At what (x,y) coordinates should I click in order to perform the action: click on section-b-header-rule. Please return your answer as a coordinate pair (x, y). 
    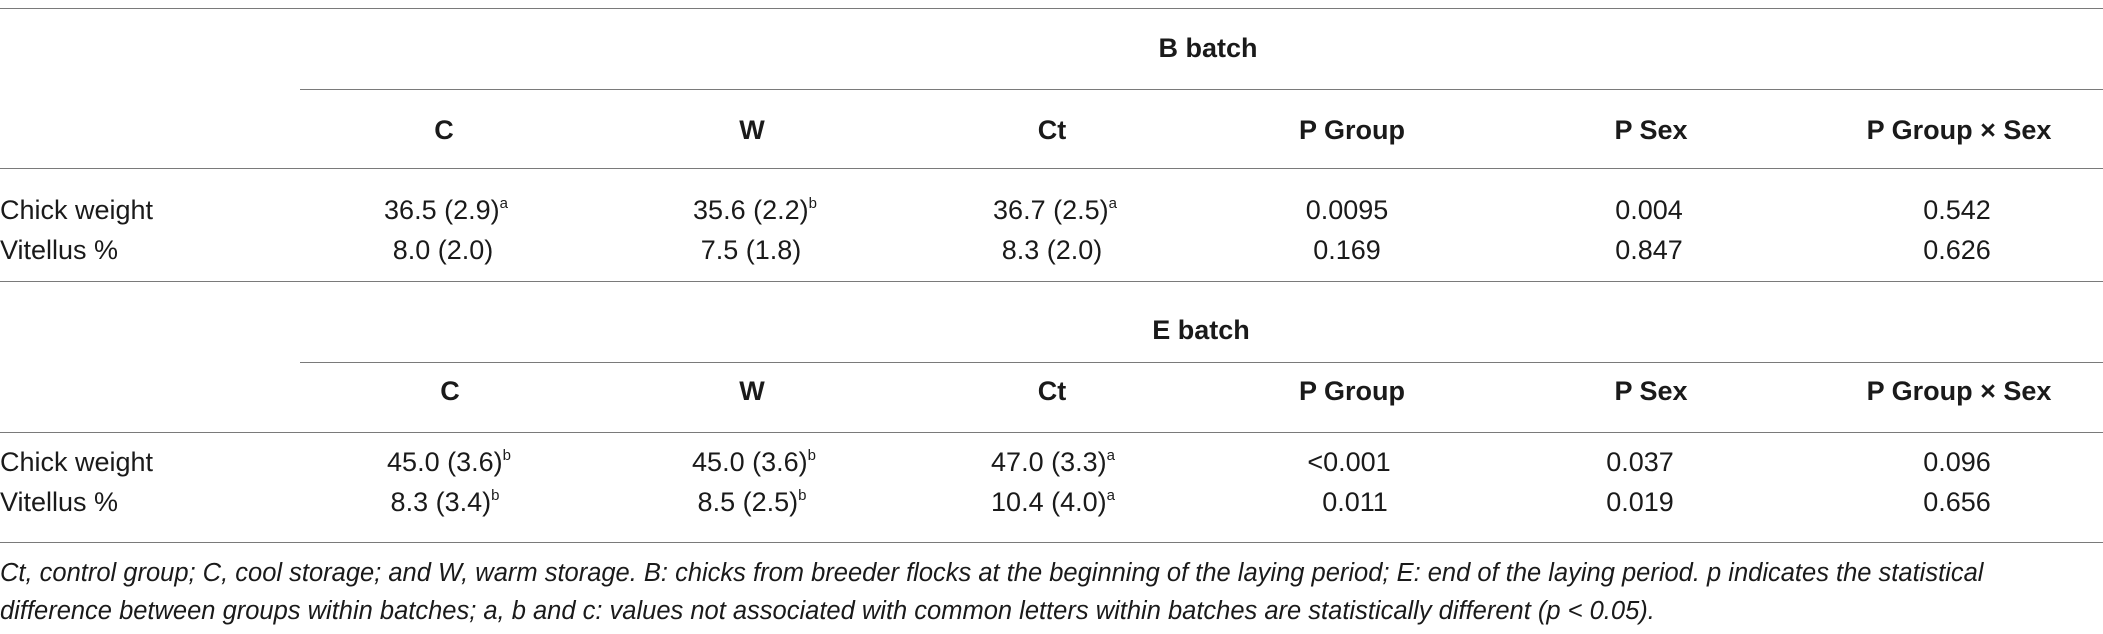
    Looking at the image, I should click on (1051, 168).